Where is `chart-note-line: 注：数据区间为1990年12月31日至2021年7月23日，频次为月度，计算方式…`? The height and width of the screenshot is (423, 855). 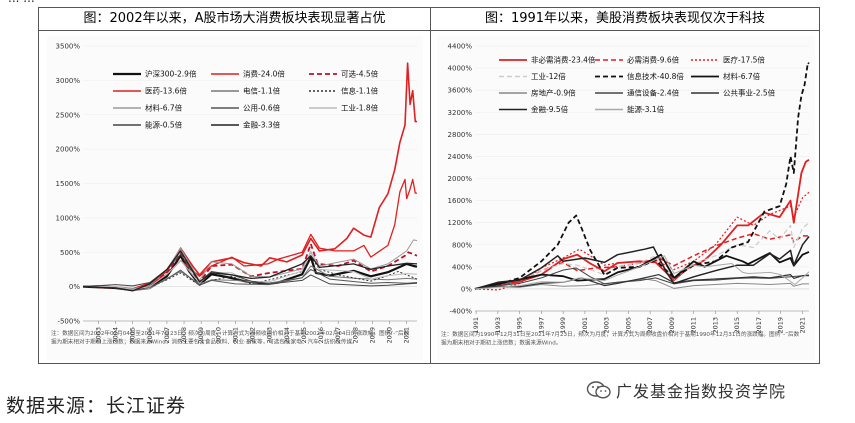
chart-note-line: 注：数据区间为1990年12月31日至2021年7月23日，频次为月度，计算方式… is located at coordinates (620, 334).